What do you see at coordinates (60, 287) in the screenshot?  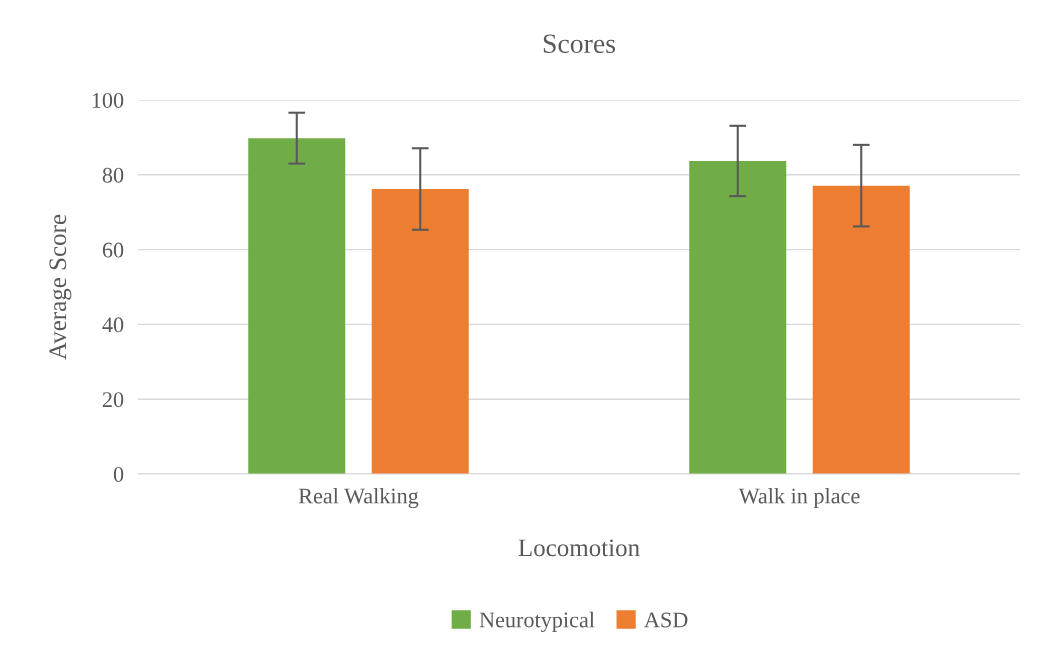 I see `y-axis-title: Average Score` at bounding box center [60, 287].